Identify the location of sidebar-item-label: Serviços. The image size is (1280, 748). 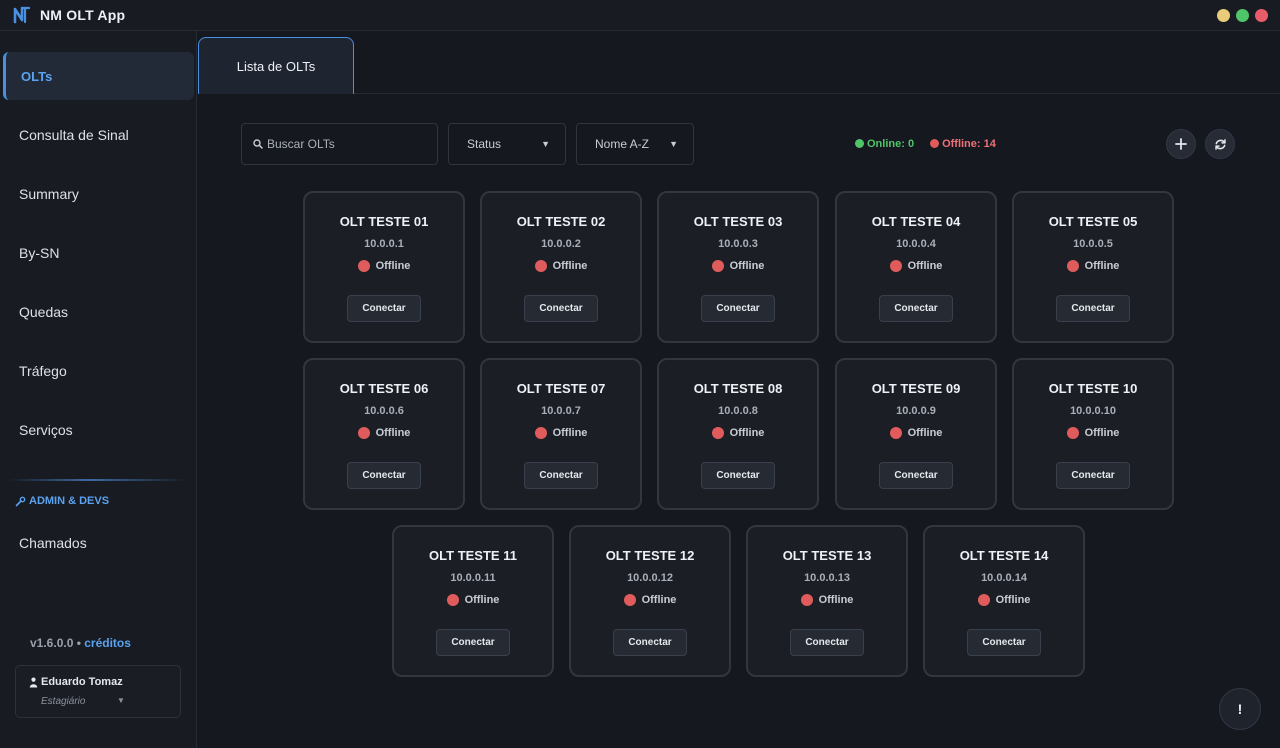
(46, 430).